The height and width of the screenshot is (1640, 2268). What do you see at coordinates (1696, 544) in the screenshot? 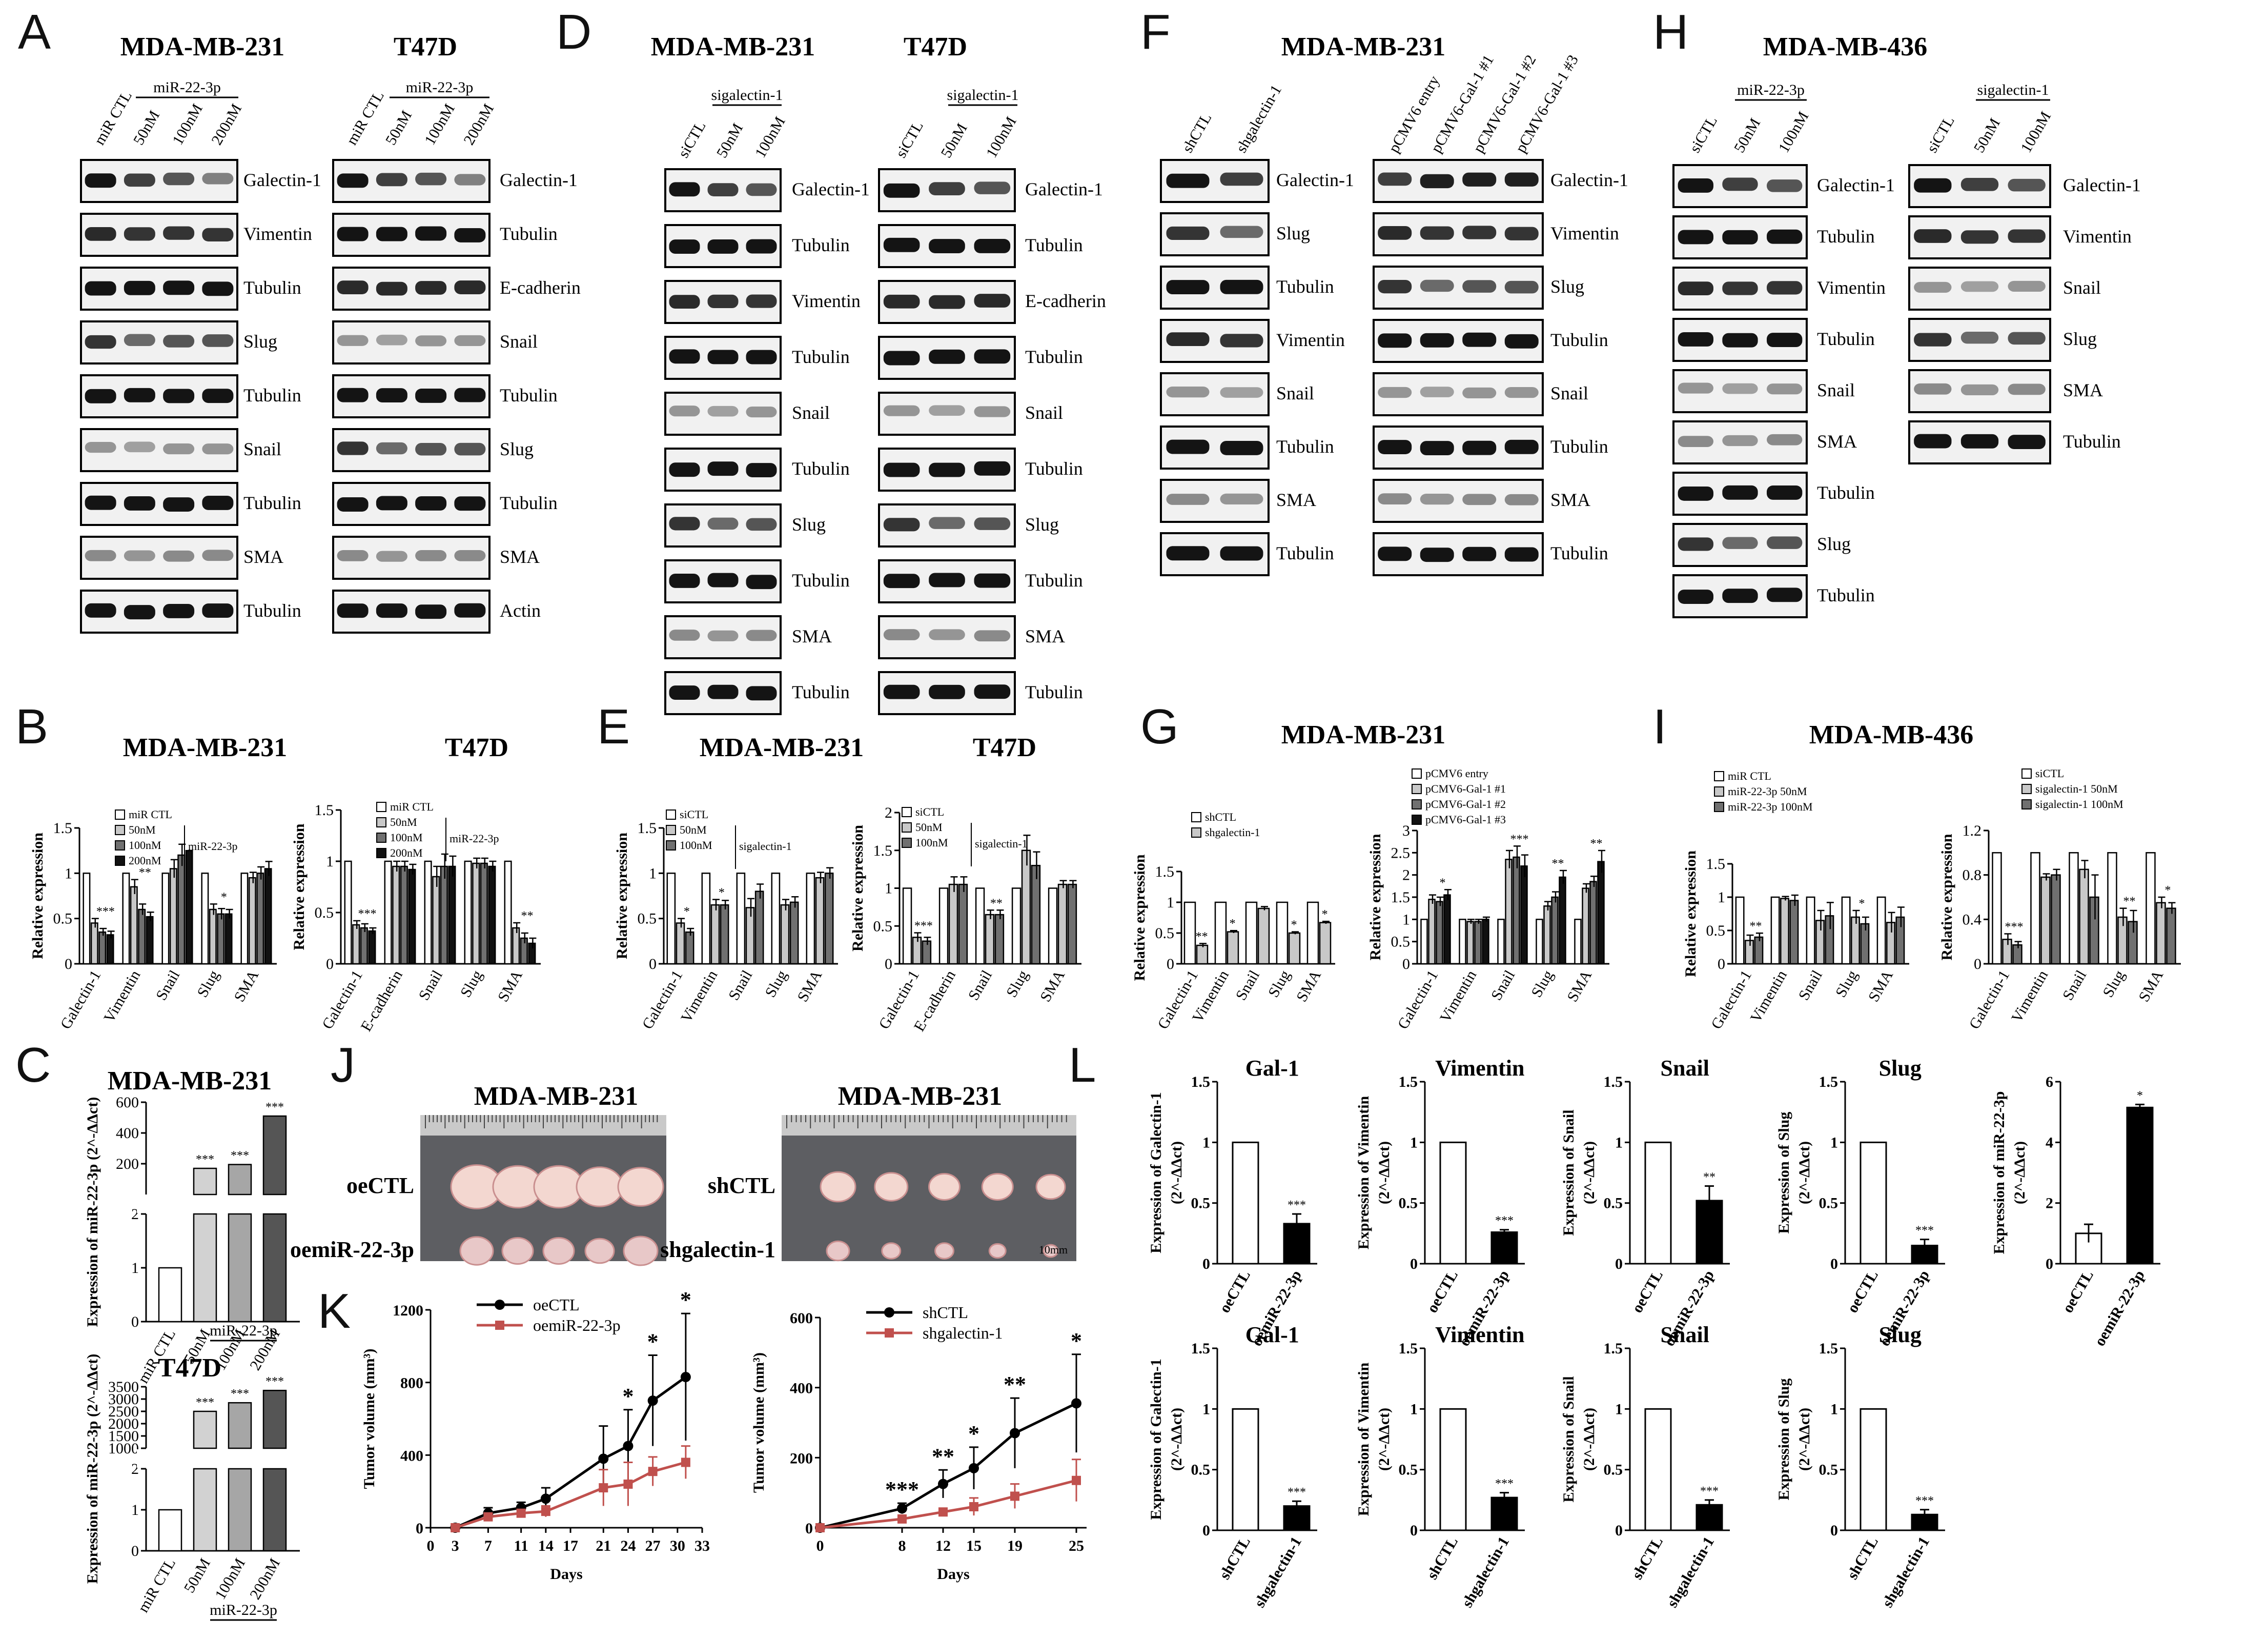
I see `H-left-blot-7-band` at bounding box center [1696, 544].